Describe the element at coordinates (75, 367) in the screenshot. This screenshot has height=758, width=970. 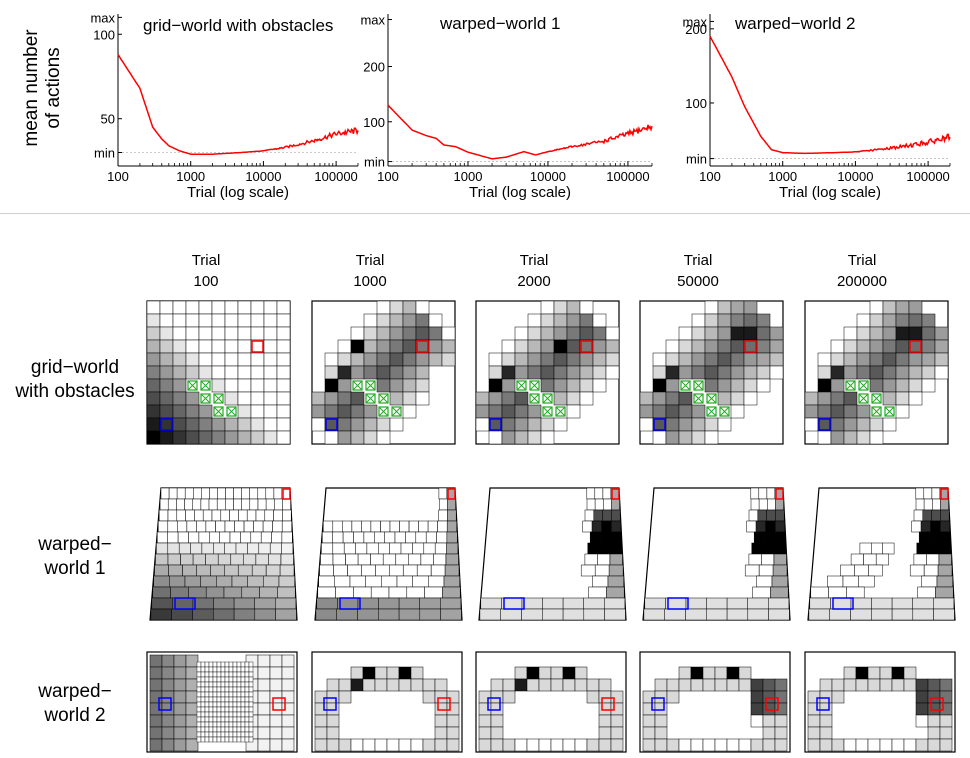
I see `row-label-line1: grid−world` at that location.